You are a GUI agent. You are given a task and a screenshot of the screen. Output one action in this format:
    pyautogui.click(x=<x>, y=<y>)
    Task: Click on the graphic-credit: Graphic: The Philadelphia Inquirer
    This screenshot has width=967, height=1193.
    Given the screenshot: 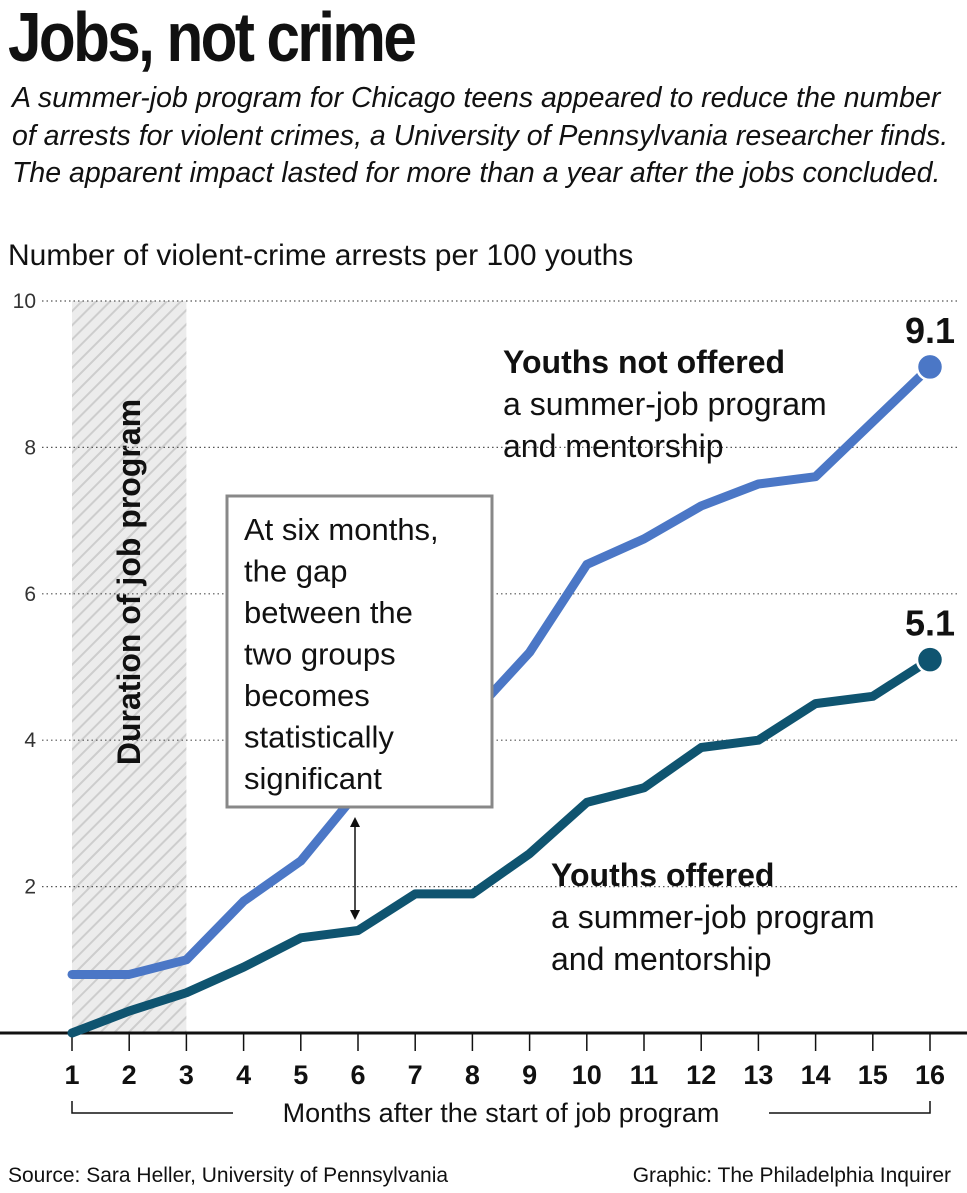 What is the action you would take?
    pyautogui.click(x=791, y=1175)
    